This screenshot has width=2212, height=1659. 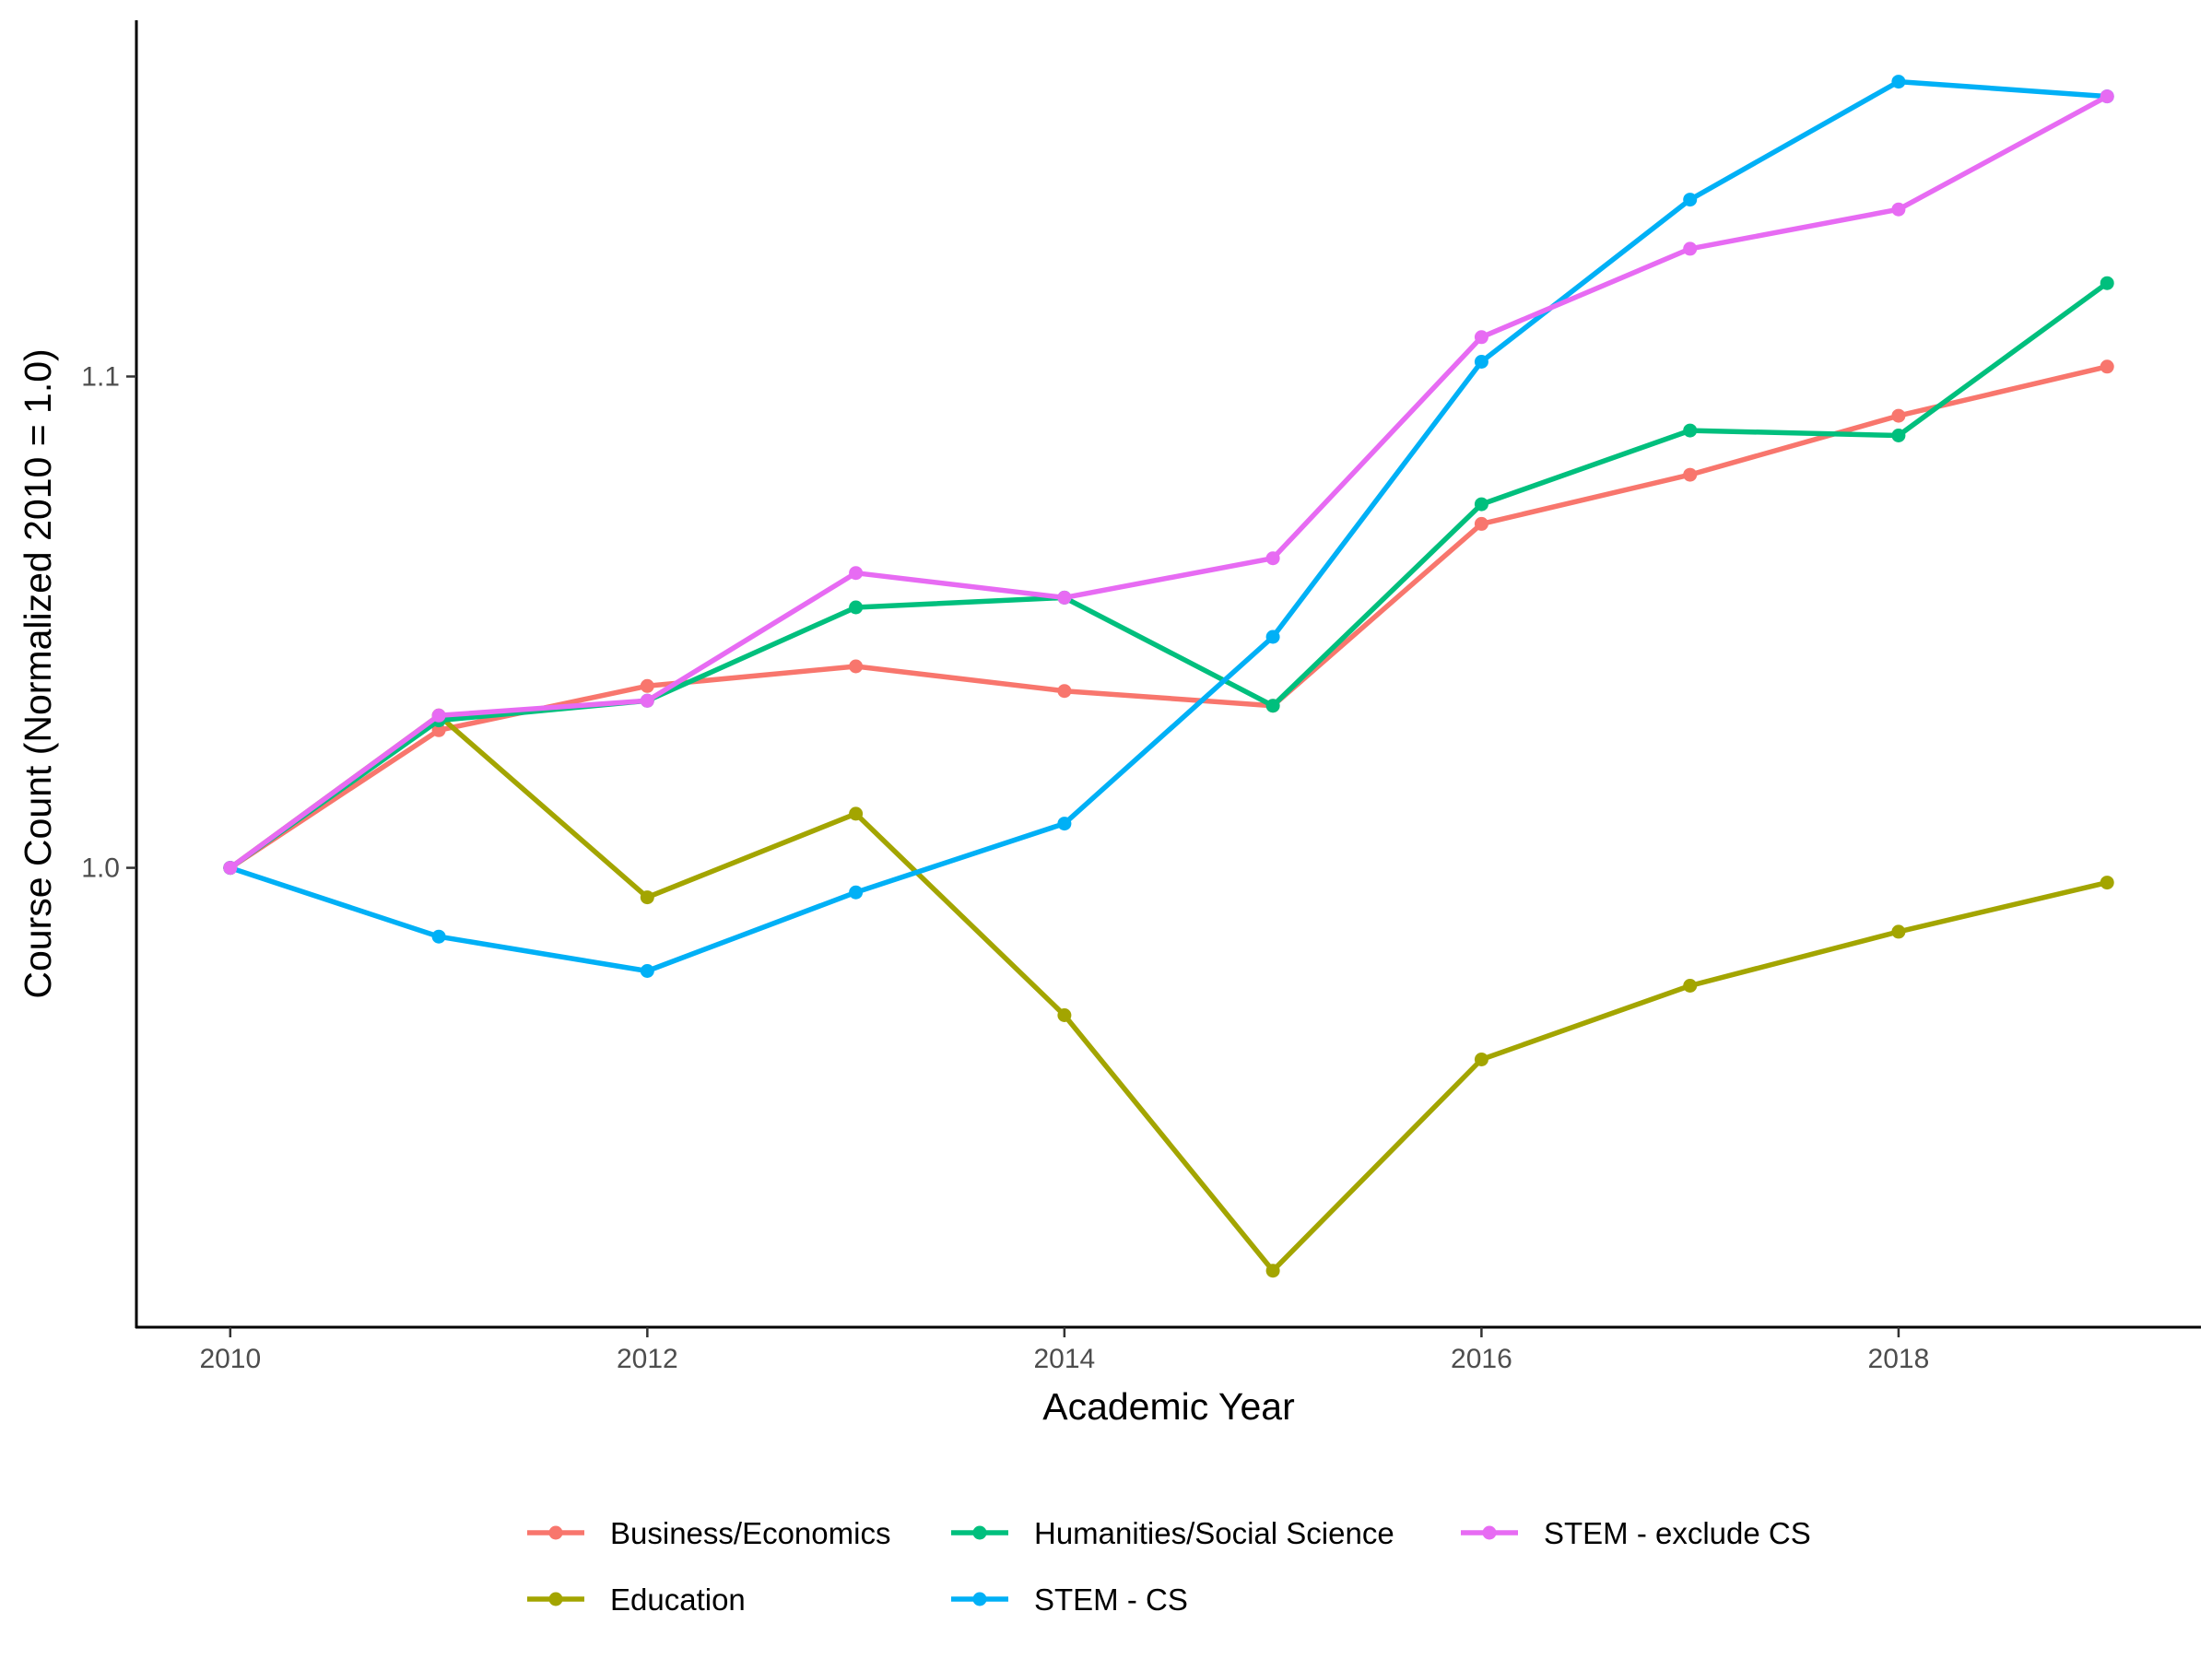 I want to click on x-tick-label: 2010, so click(x=230, y=1359).